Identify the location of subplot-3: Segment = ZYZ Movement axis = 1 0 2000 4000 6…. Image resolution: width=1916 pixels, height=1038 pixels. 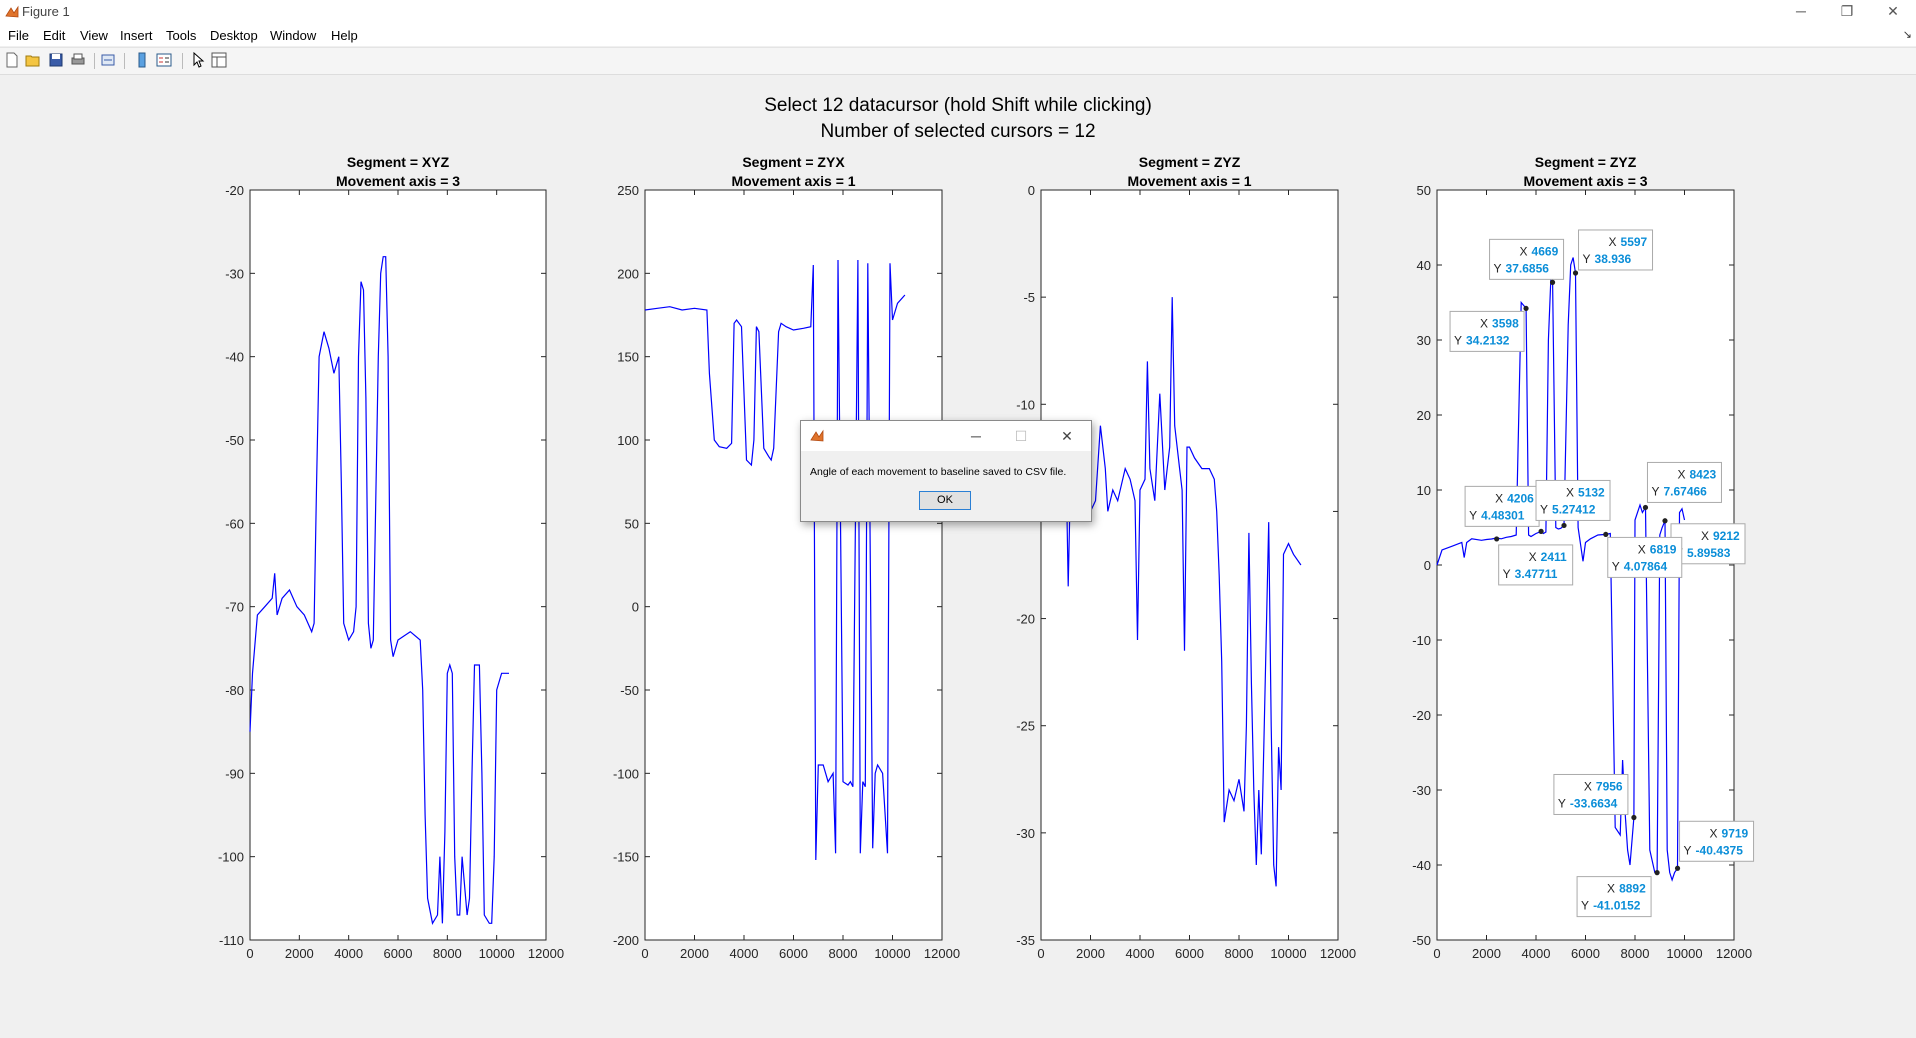
(1186, 557).